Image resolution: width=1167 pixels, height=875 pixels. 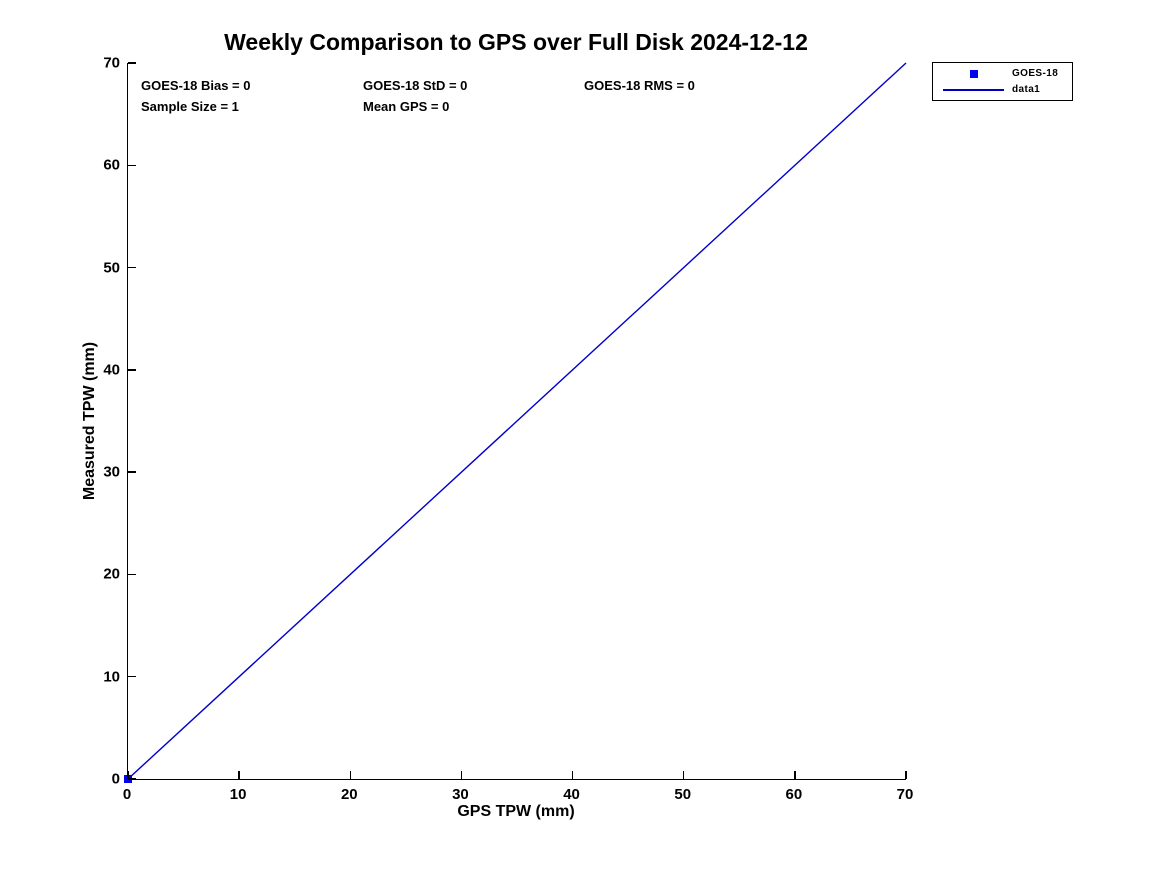 What do you see at coordinates (794, 794) in the screenshot?
I see `x-tick-label: 60` at bounding box center [794, 794].